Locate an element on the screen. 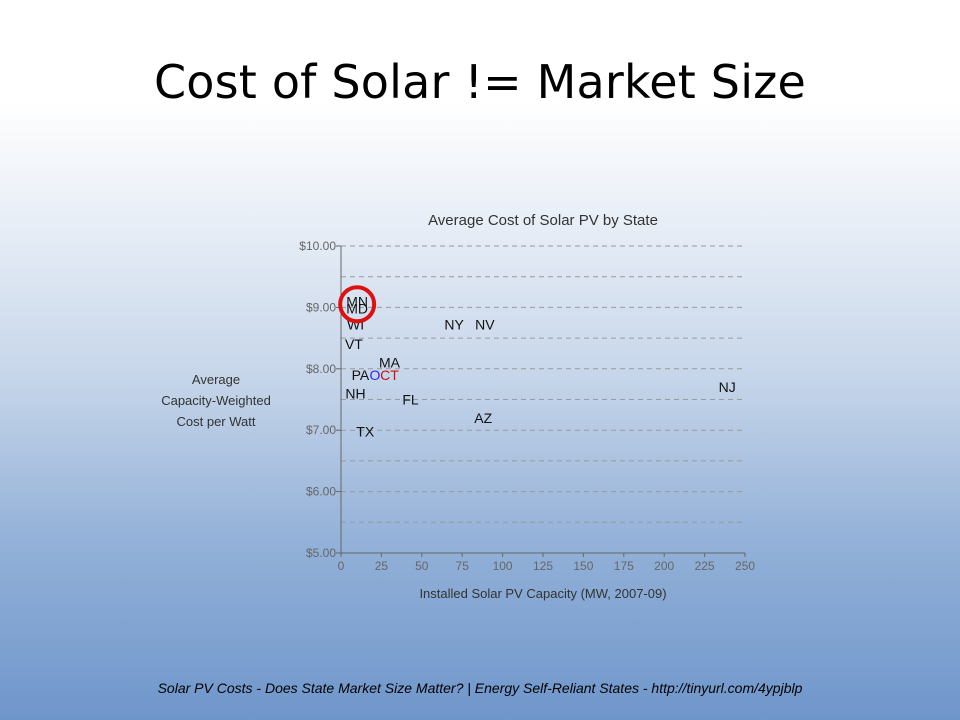 The image size is (960, 720). point-az: AZ is located at coordinates (483, 418).